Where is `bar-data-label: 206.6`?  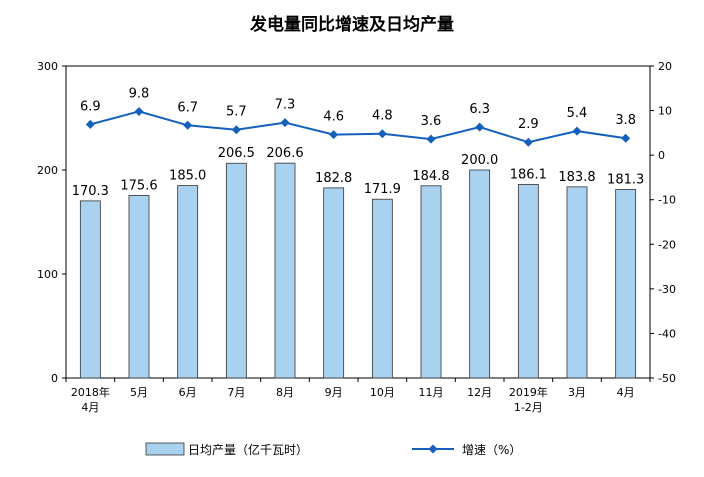
bar-data-label: 206.6 is located at coordinates (284, 153).